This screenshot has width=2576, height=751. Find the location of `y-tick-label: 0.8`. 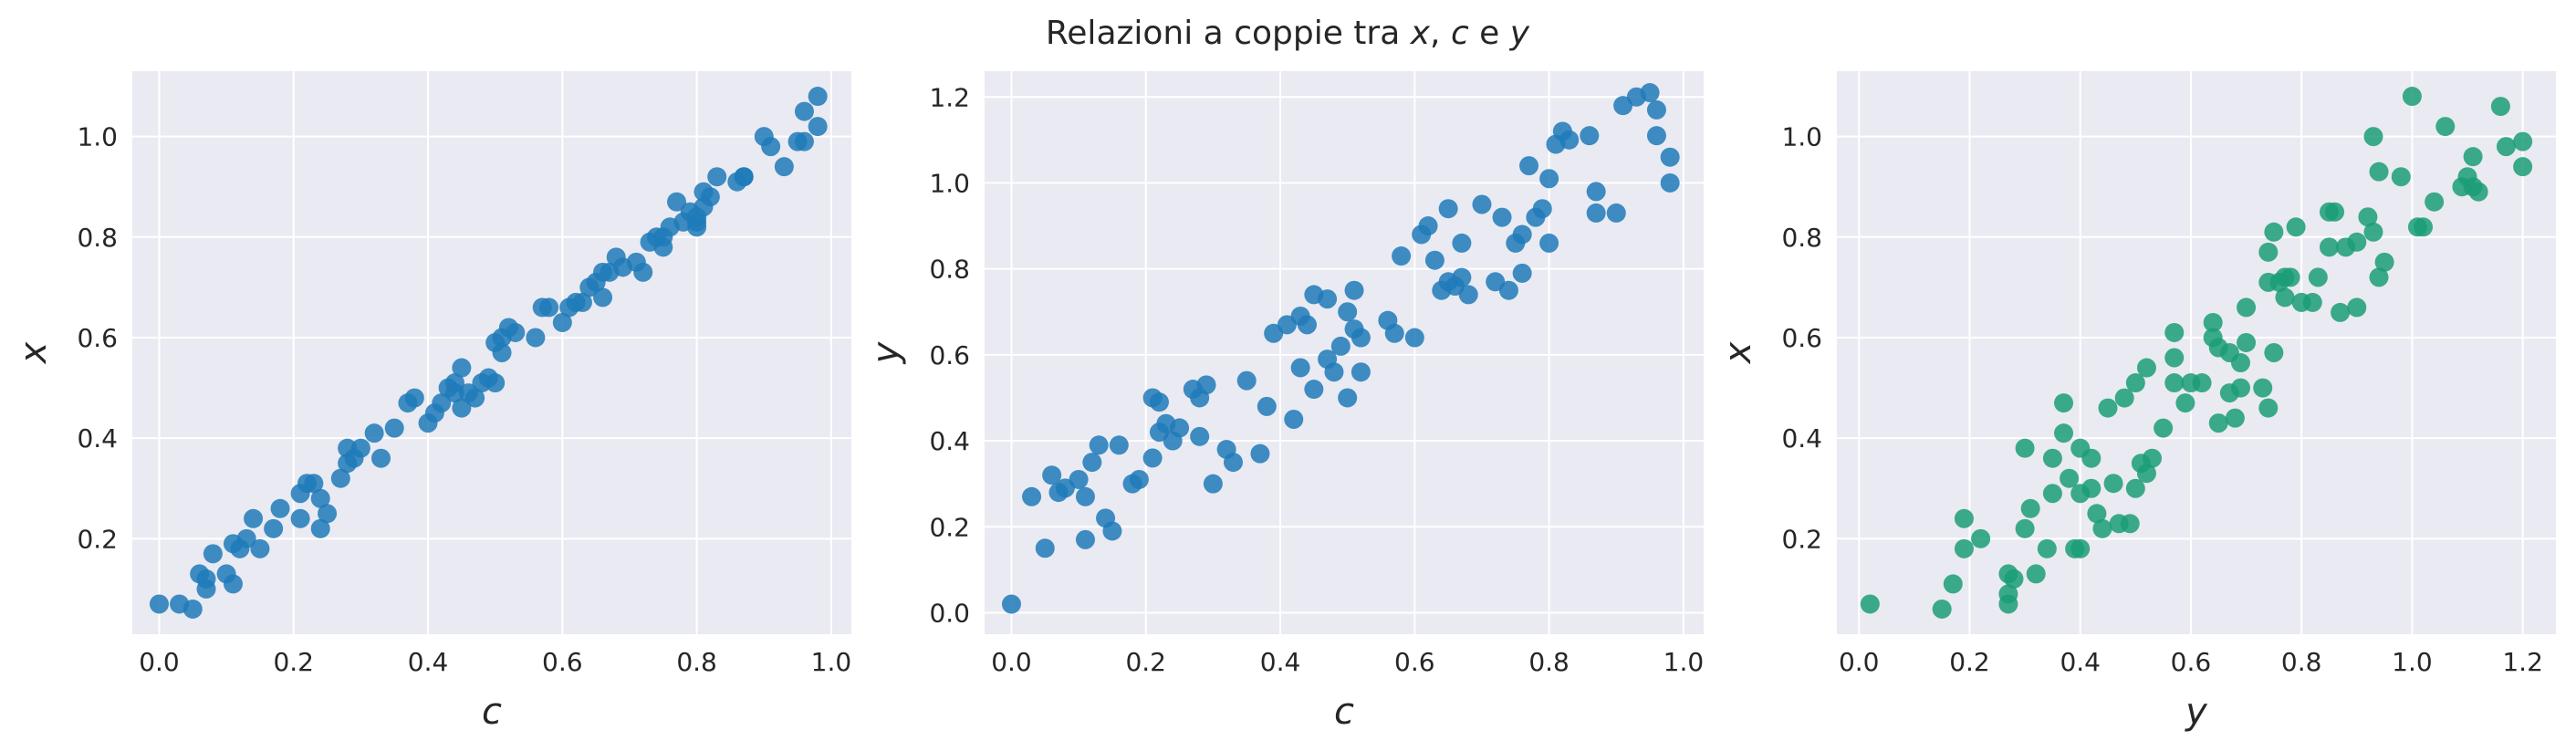

y-tick-label: 0.8 is located at coordinates (949, 270).